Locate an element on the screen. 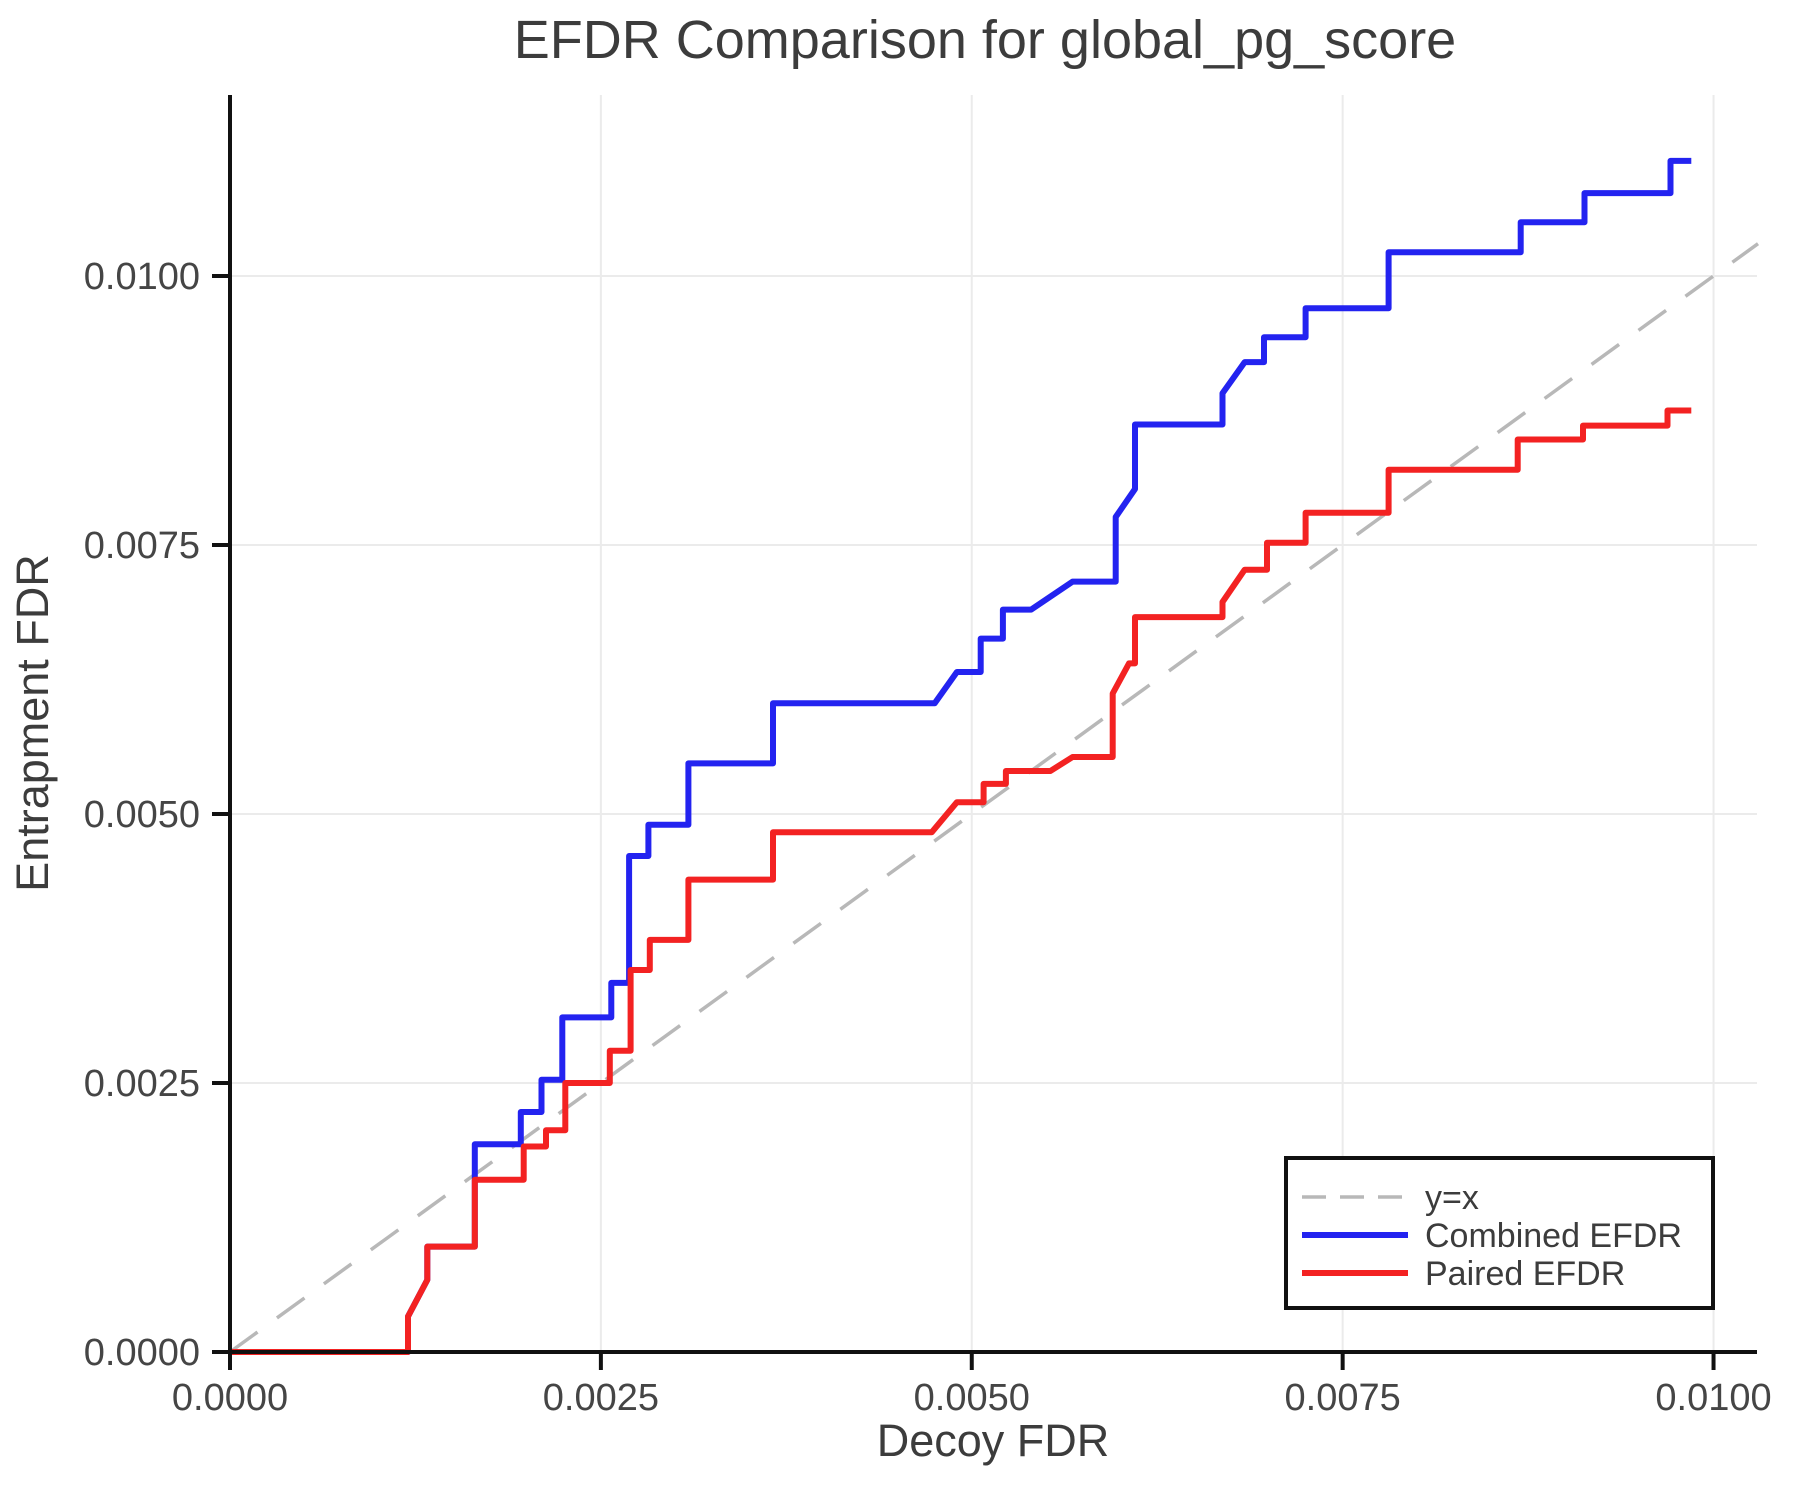 The image size is (1800, 1500). legend-label-yx: y=x is located at coordinates (1452, 1198).